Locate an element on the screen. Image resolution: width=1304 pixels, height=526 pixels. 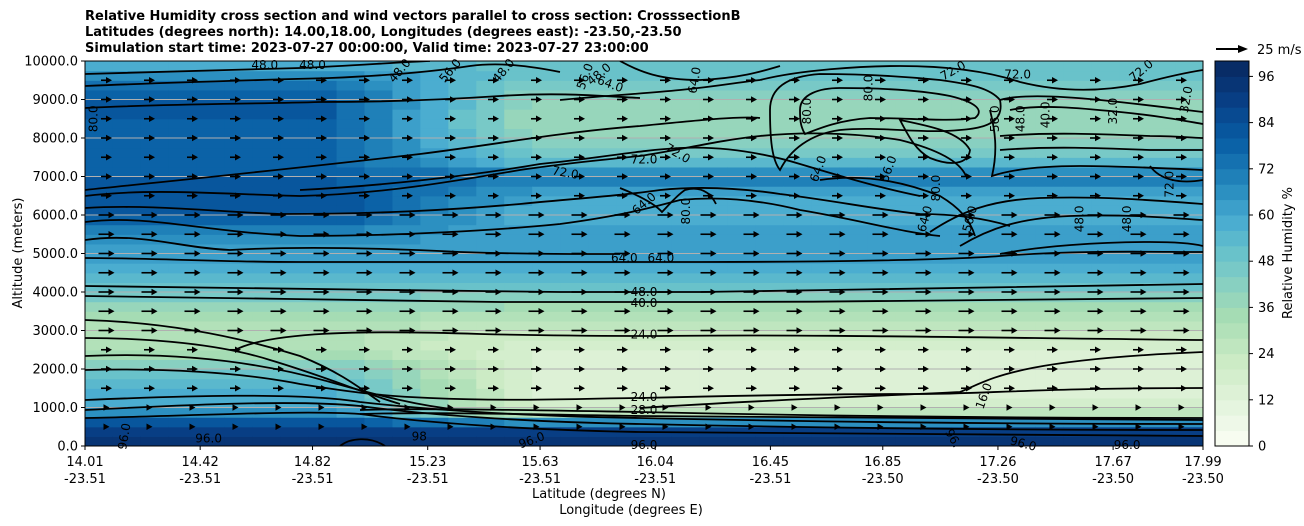
x-tick-lon: -23.51 is located at coordinates (428, 479).